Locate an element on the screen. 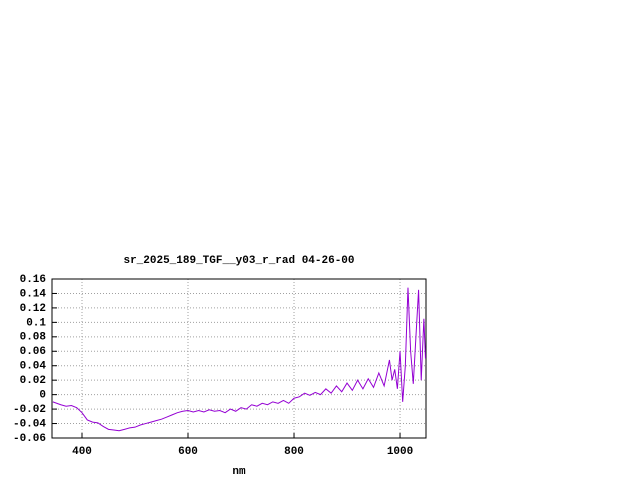 The width and height of the screenshot is (640, 480). y-tick-label: 0.02 is located at coordinates (33, 381).